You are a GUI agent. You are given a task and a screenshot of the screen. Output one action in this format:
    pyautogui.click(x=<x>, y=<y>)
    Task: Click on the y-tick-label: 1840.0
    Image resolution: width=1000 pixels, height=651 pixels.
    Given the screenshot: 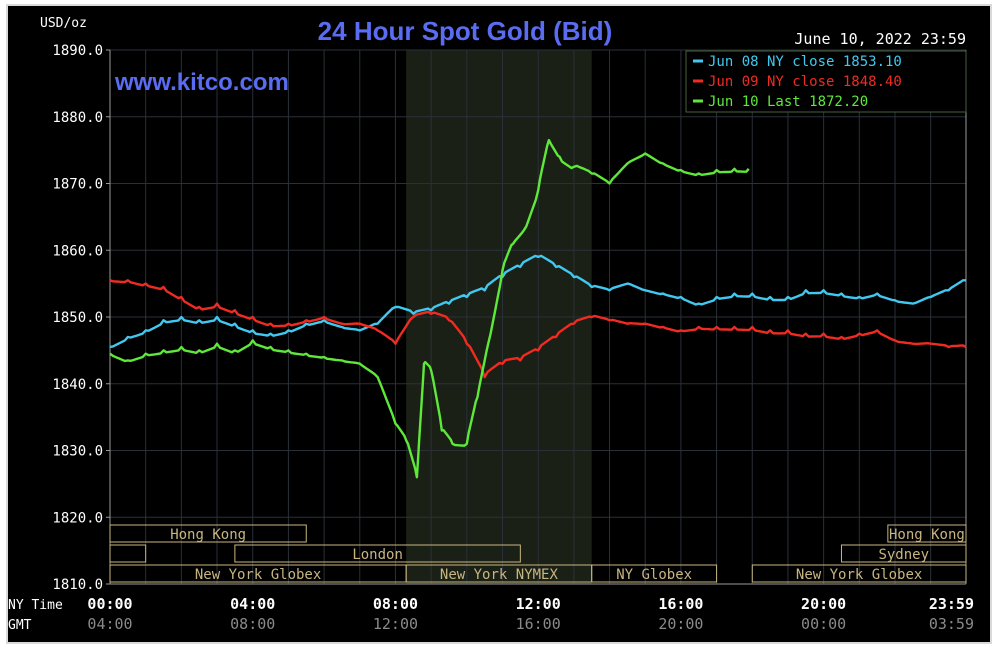 What is the action you would take?
    pyautogui.click(x=77, y=385)
    